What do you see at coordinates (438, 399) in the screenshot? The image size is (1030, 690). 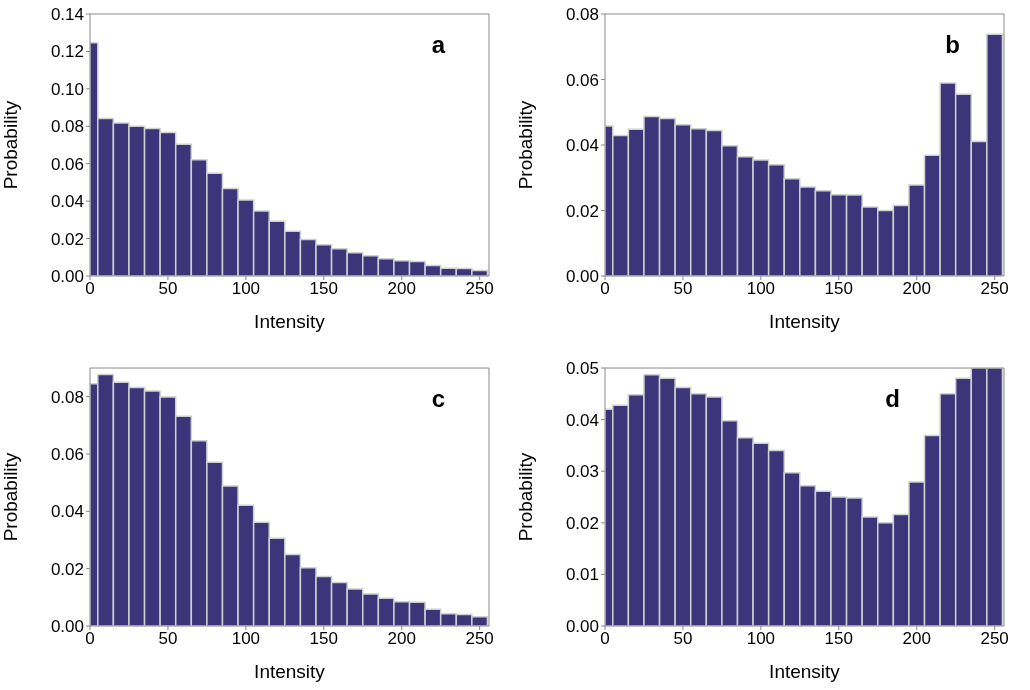 I see `annotation: c` at bounding box center [438, 399].